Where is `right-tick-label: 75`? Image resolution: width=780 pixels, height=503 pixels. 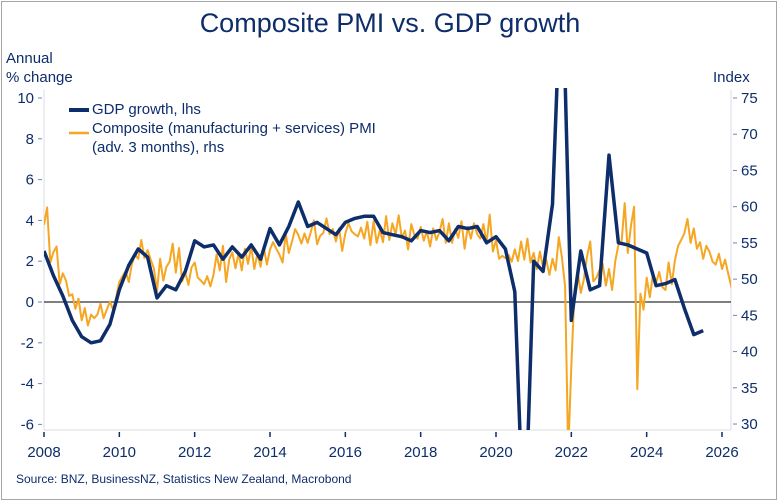 right-tick-label: 75 is located at coordinates (749, 98).